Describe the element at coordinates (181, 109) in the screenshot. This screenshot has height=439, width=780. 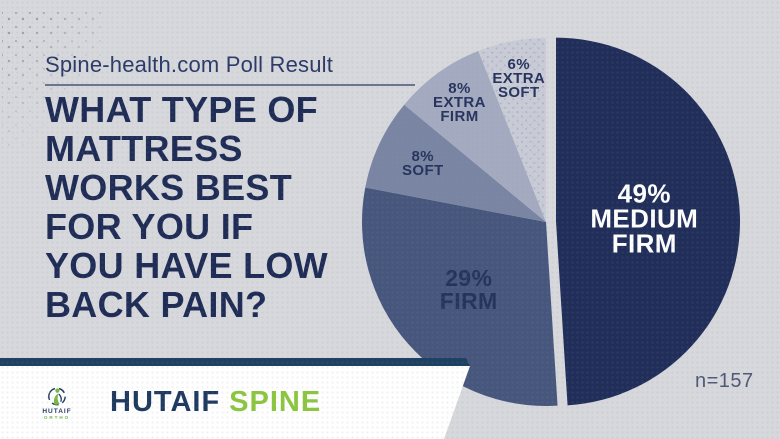
I see `heading-line: WHAT TYPE OF` at that location.